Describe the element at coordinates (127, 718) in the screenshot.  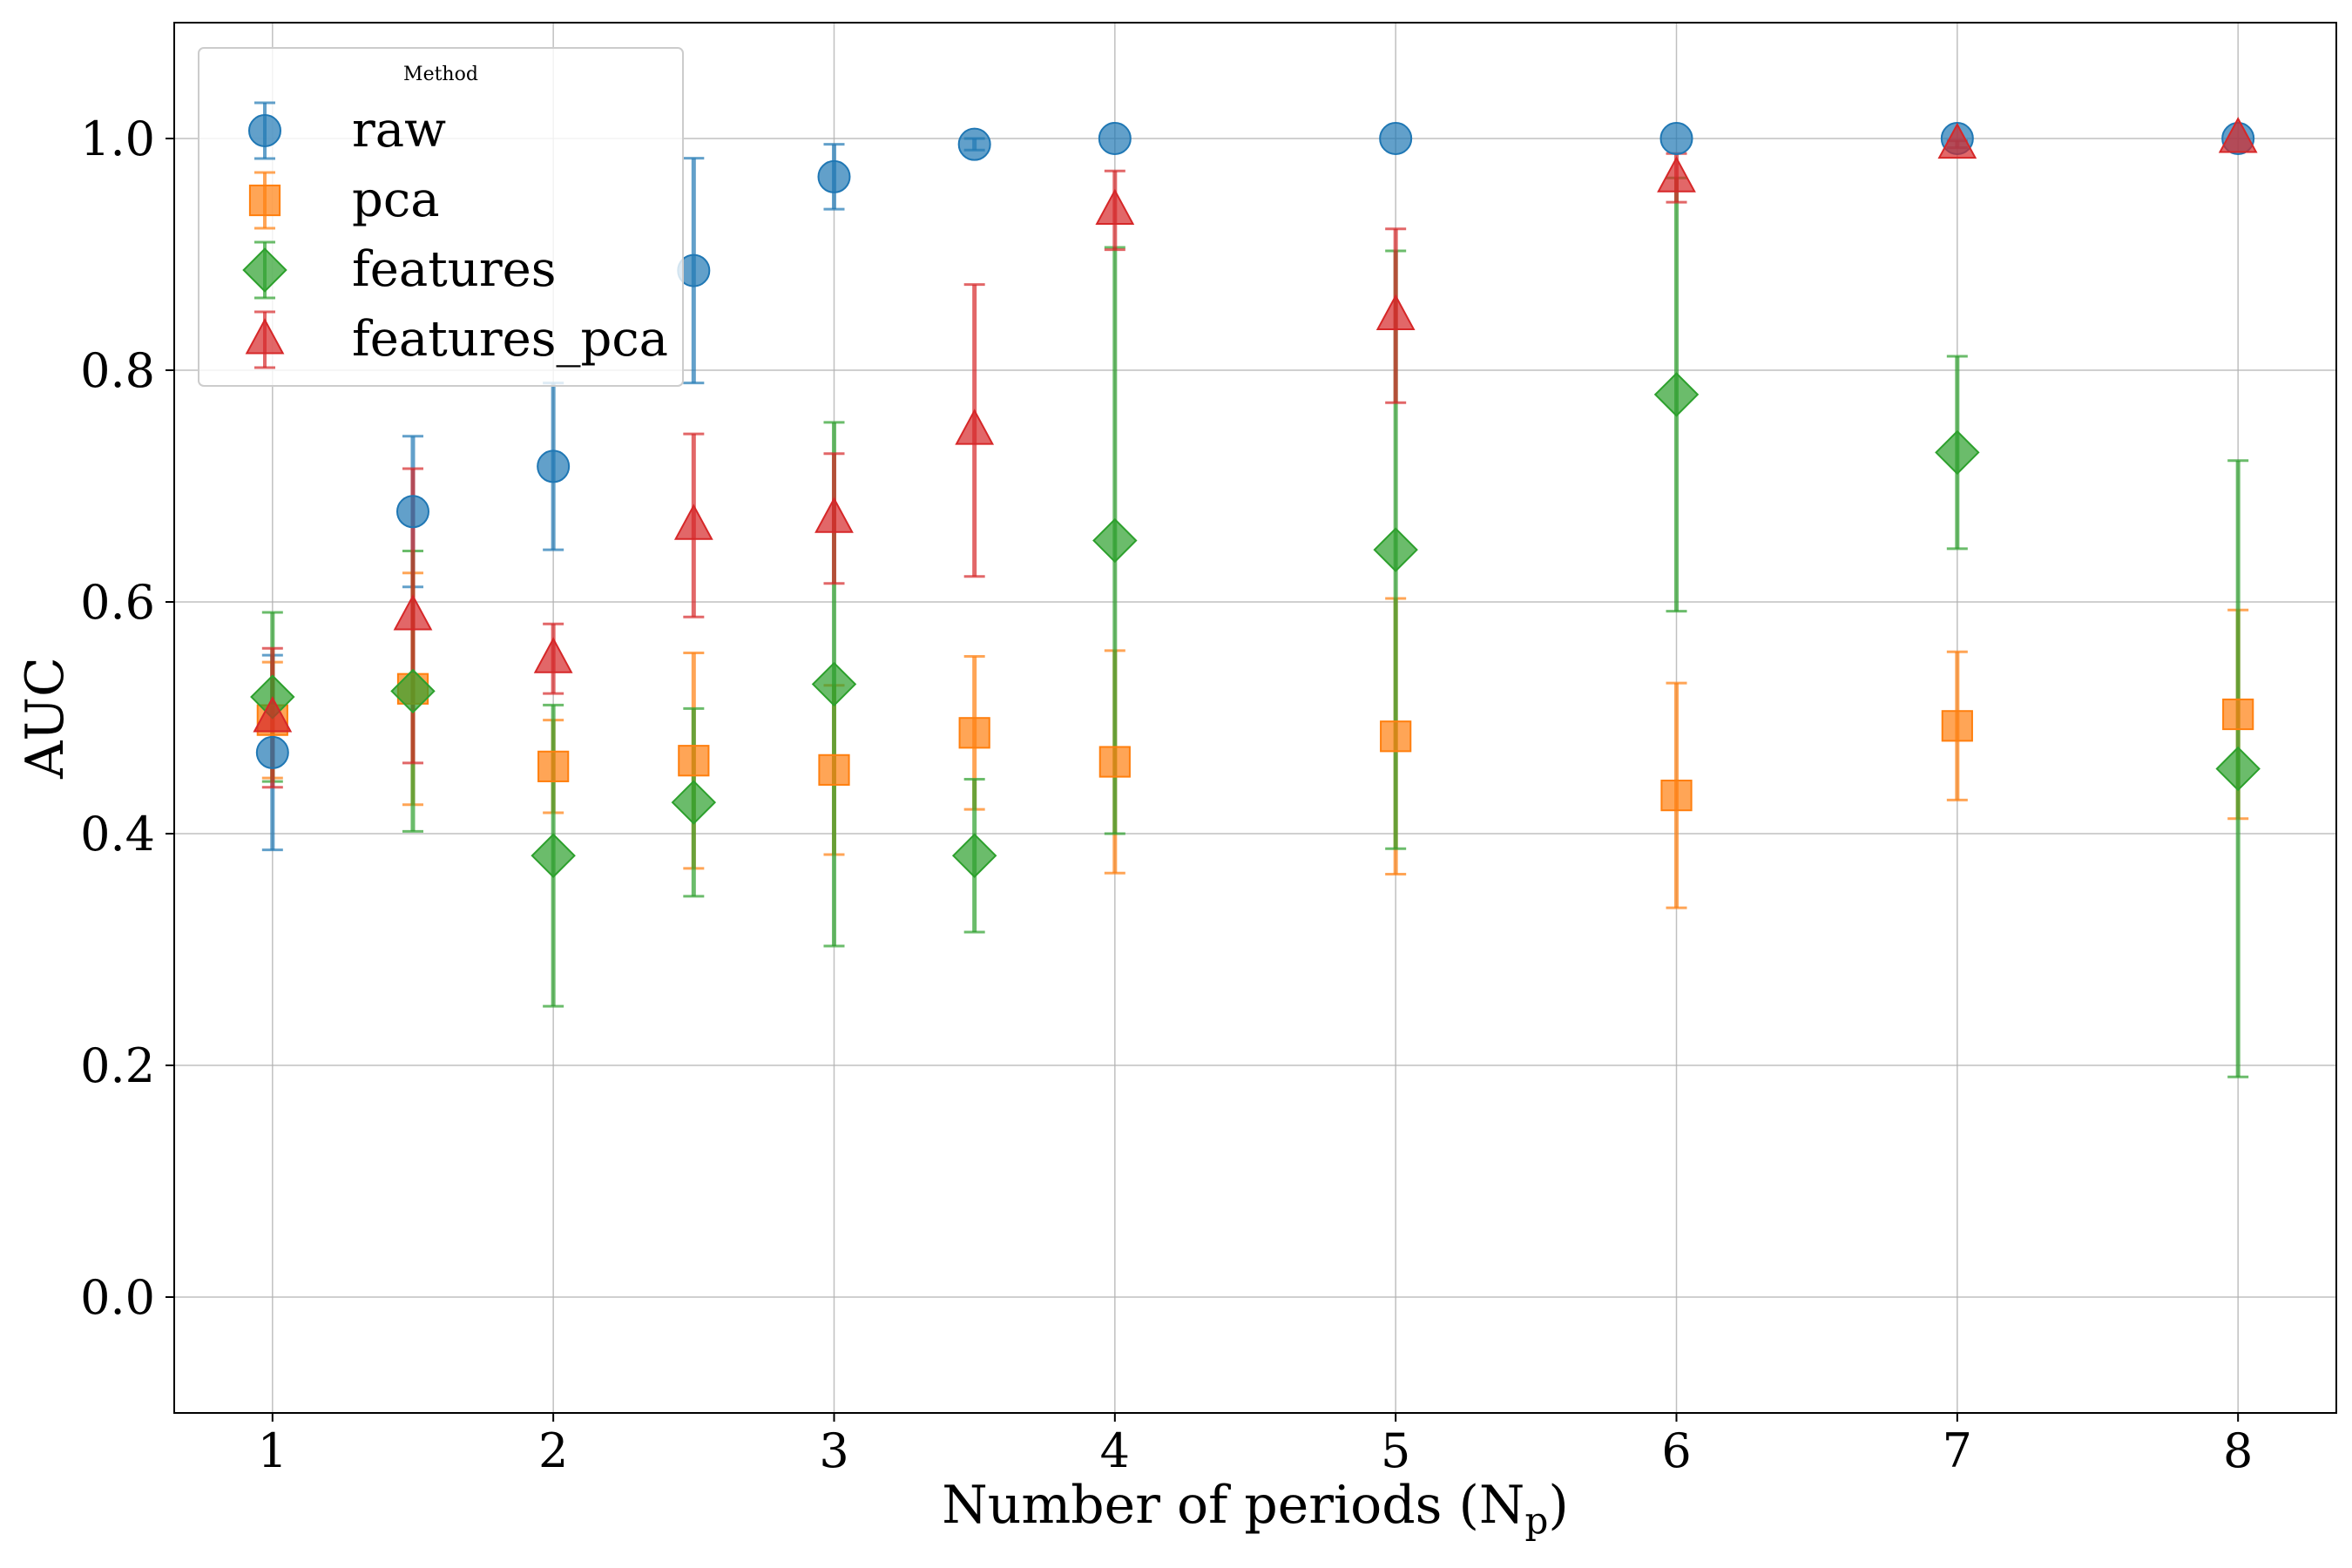
I see `y-axis-ticks: 0.0 0.2 0.4 0.6 0.8 1.0` at that location.